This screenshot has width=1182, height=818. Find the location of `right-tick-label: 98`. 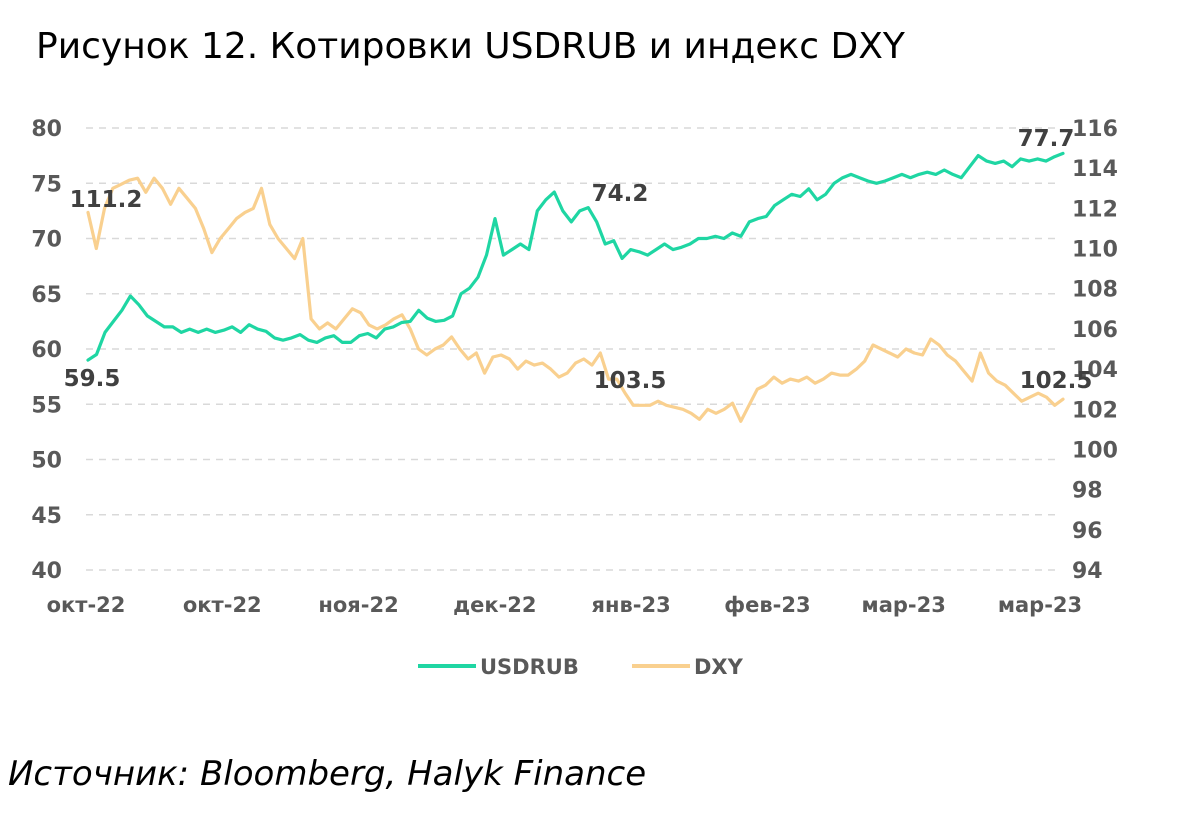

right-tick-label: 98 is located at coordinates (1087, 491).